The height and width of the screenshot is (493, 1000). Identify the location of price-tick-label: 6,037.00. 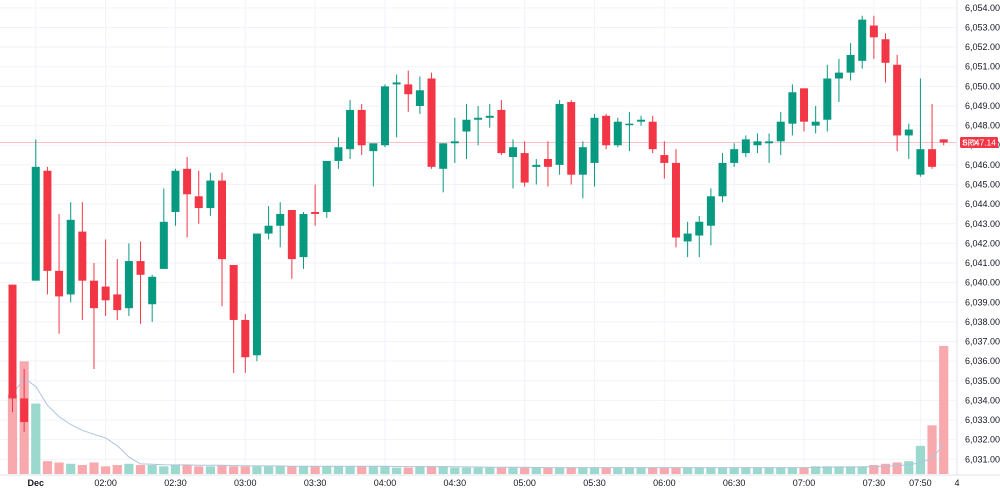
(982, 342).